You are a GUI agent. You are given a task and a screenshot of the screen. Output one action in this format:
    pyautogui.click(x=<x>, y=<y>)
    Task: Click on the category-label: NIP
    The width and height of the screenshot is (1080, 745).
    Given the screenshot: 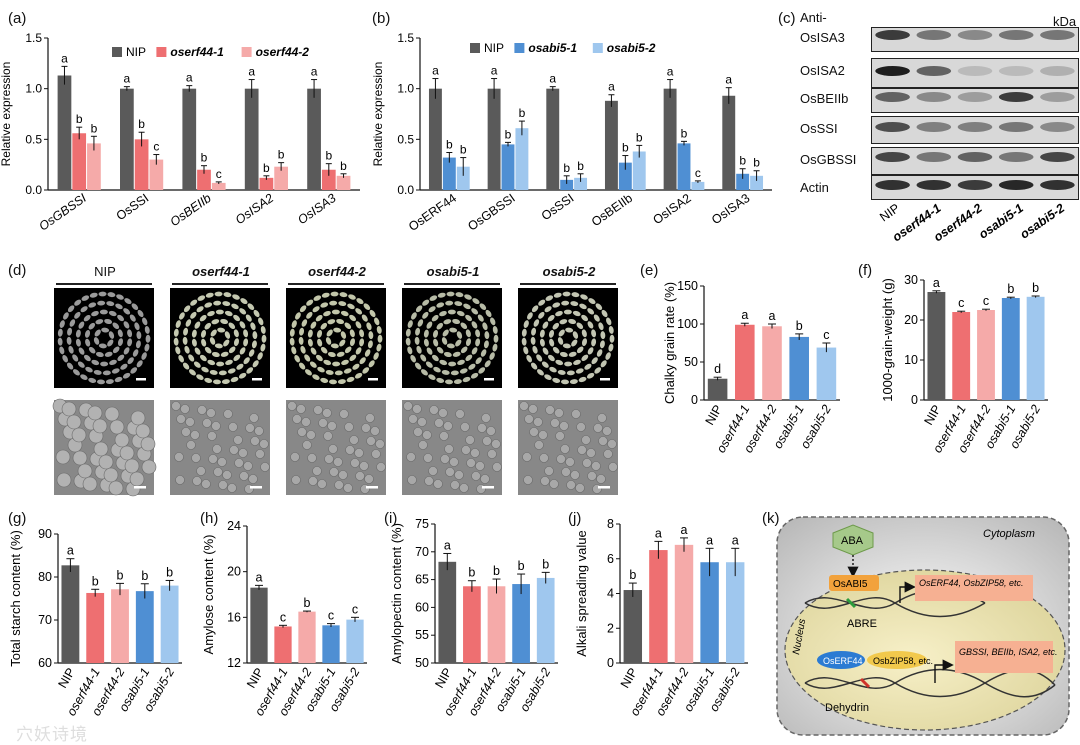 What is the action you would take?
    pyautogui.click(x=629, y=678)
    